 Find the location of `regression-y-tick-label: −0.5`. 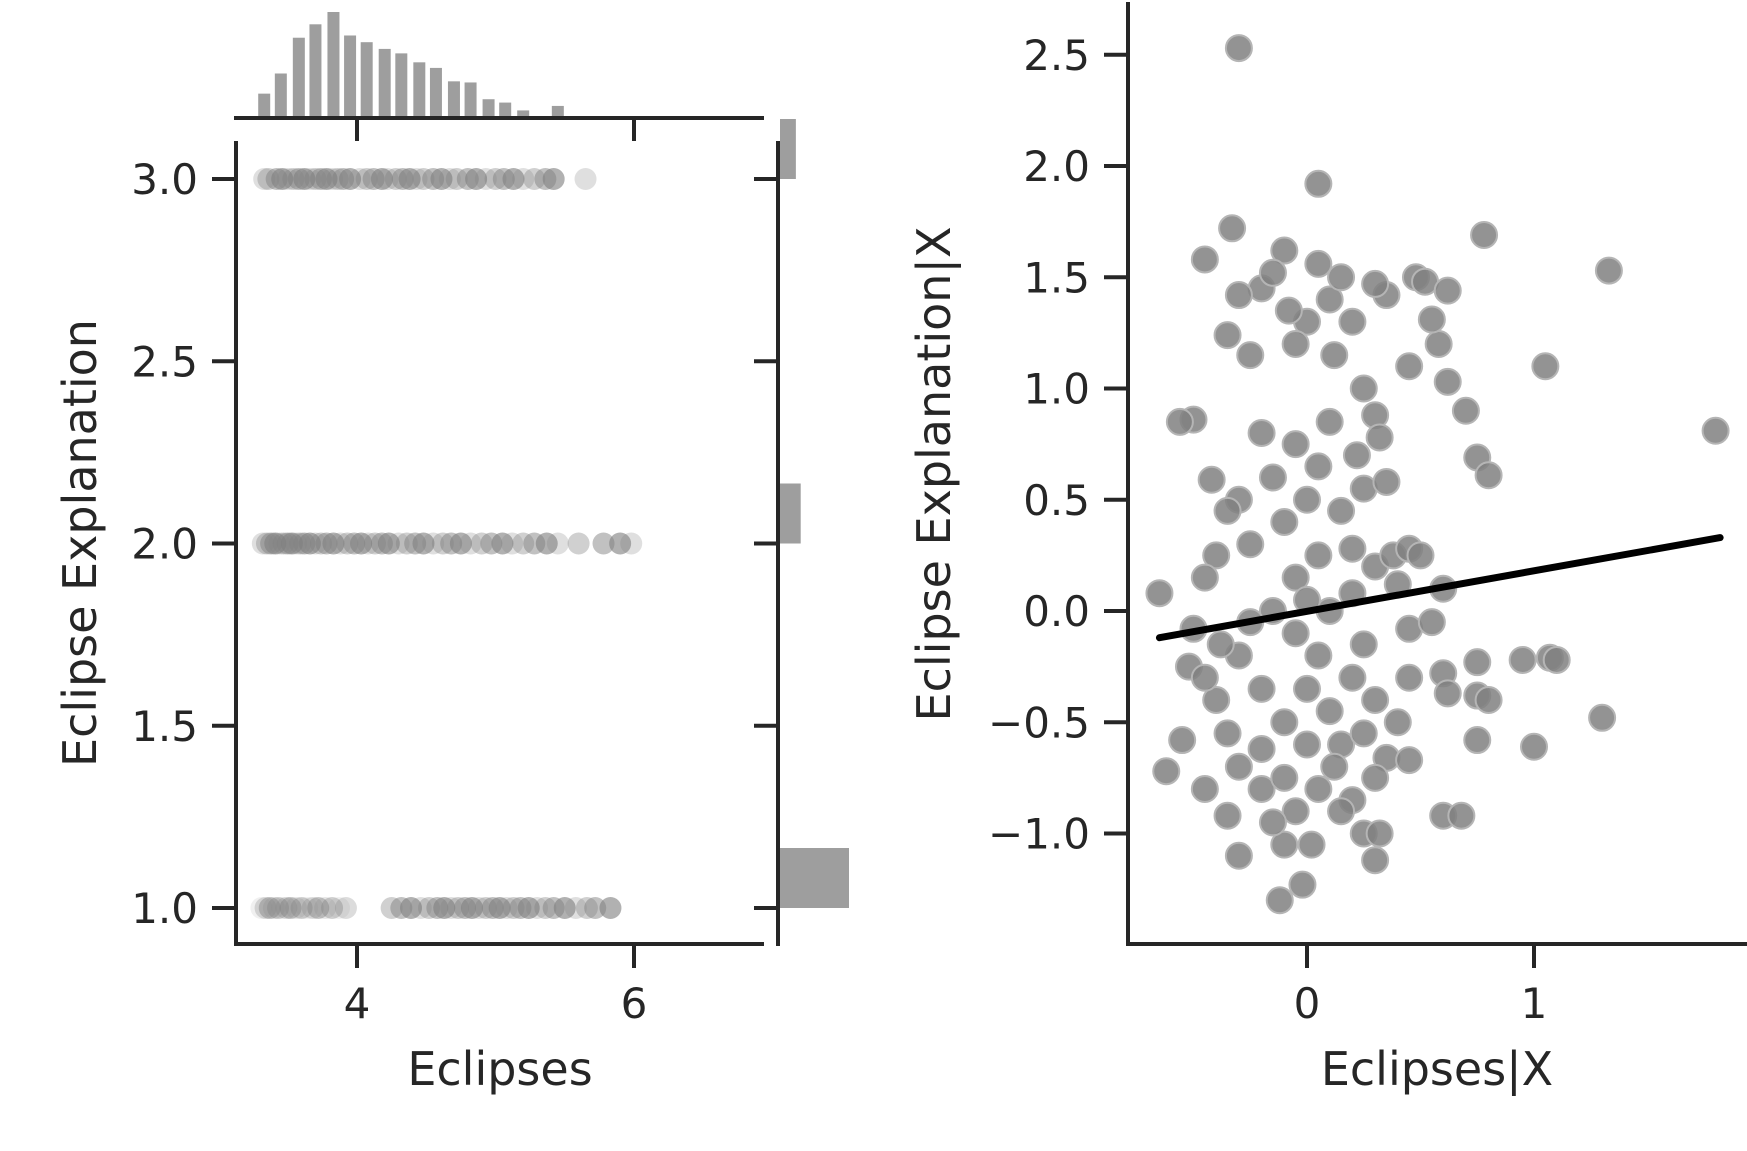

regression-y-tick-label: −0.5 is located at coordinates (1039, 722).